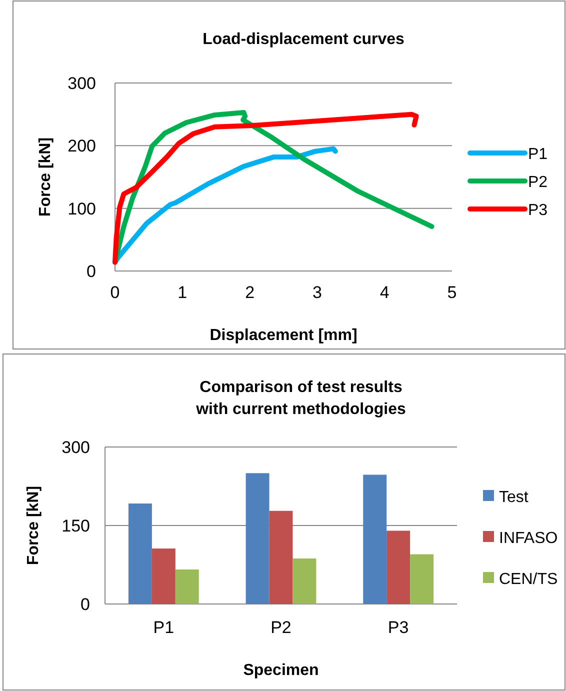  I want to click on x-tick-label: 0, so click(115, 292).